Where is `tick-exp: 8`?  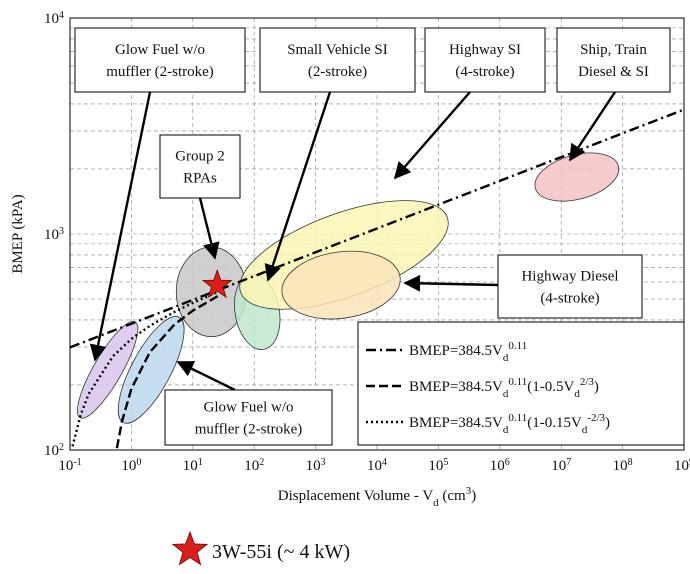 tick-exp: 8 is located at coordinates (630, 462).